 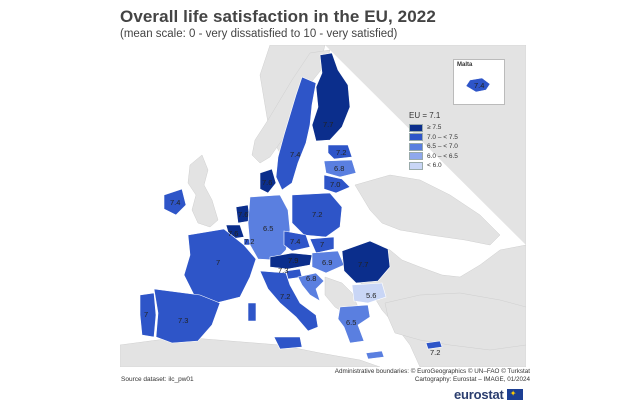 I want to click on region-portugal, so click(x=148, y=315).